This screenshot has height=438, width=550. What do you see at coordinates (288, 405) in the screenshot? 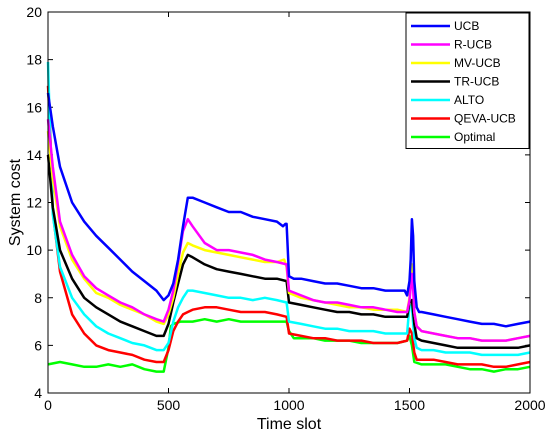
I see `x-tick-label: 1000` at bounding box center [288, 405].